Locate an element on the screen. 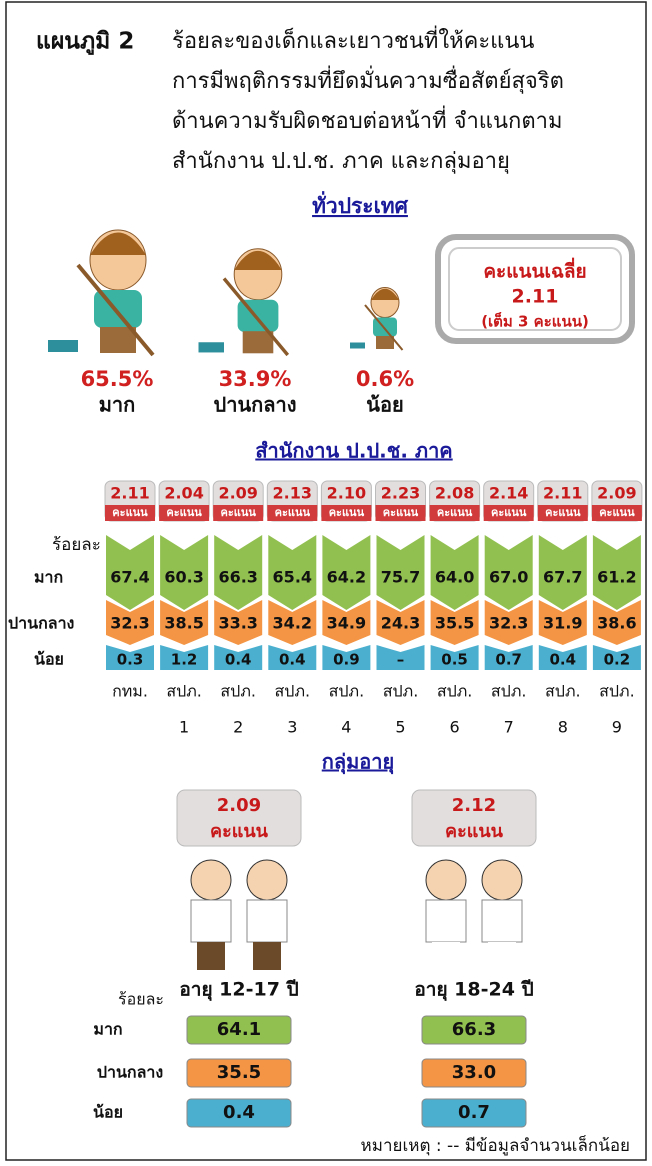 This screenshot has height=1166, width=652. dustpan is located at coordinates (211, 347).